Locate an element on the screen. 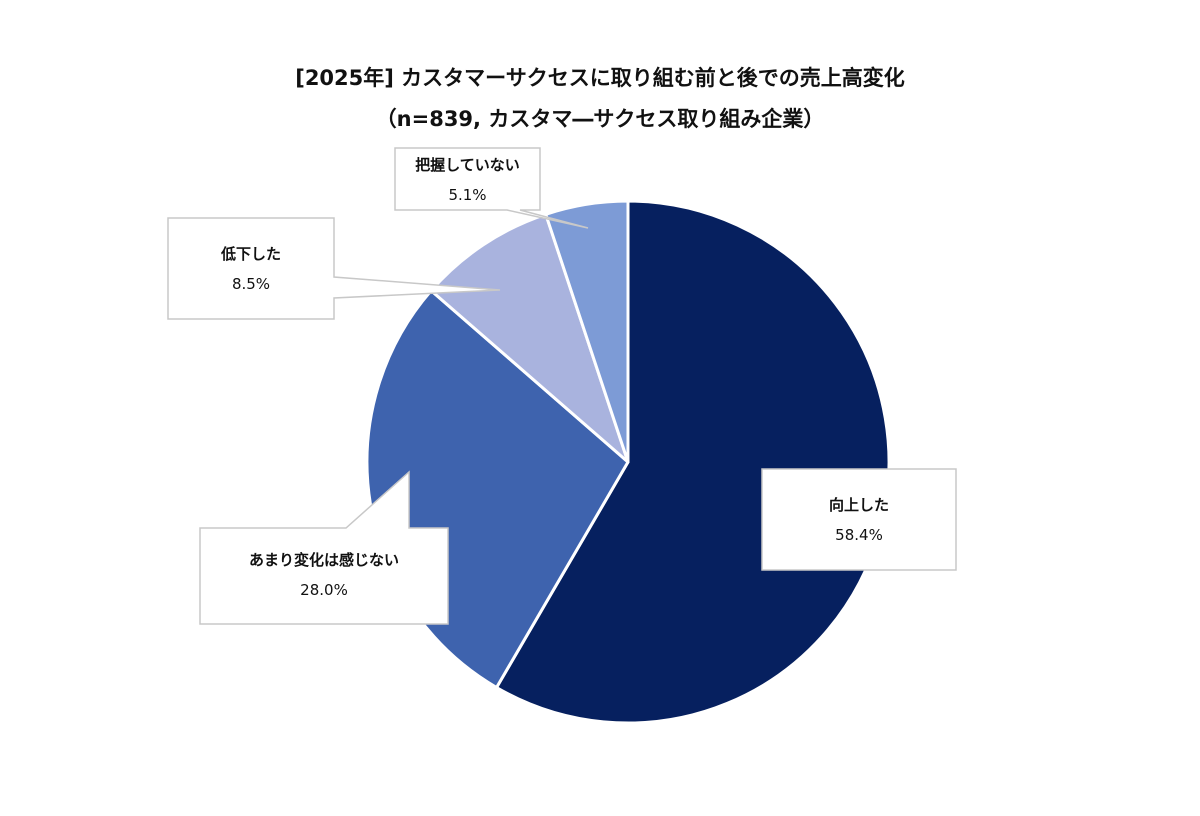  callout-improved is located at coordinates (859, 519).